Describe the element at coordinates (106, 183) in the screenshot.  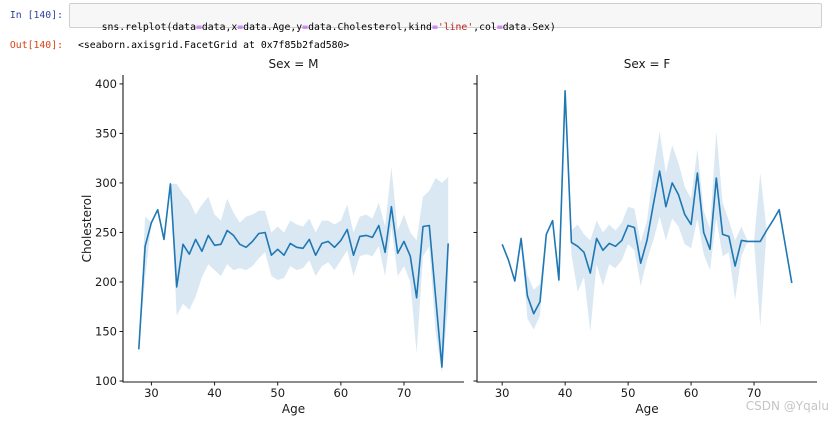
I see `y-tick-label: 300` at that location.